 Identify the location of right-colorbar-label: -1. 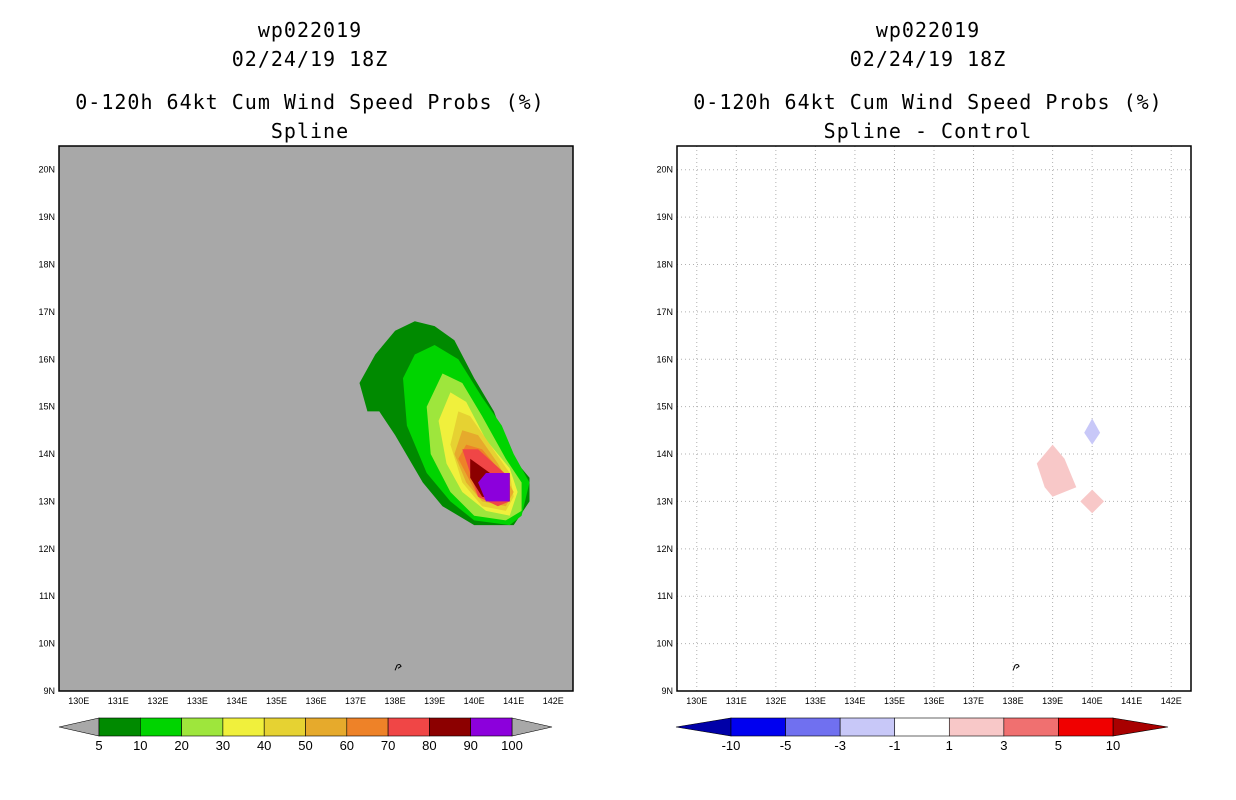
(895, 745).